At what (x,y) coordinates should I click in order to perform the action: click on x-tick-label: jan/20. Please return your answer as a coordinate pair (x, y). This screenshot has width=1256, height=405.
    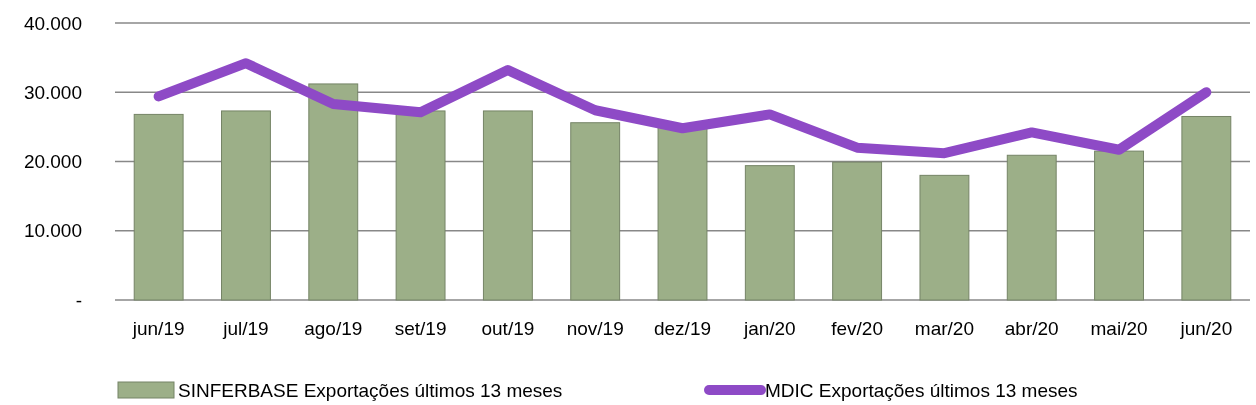
    Looking at the image, I should click on (769, 328).